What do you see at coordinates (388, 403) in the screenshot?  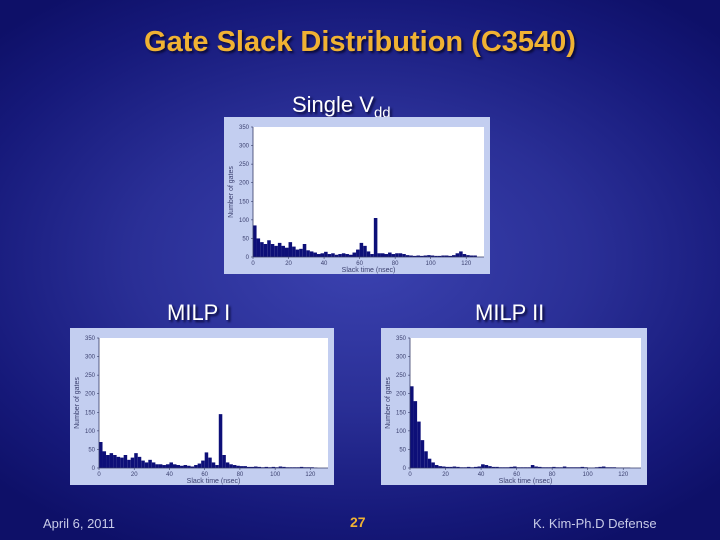 I see `y-axis-label: Number of gates` at bounding box center [388, 403].